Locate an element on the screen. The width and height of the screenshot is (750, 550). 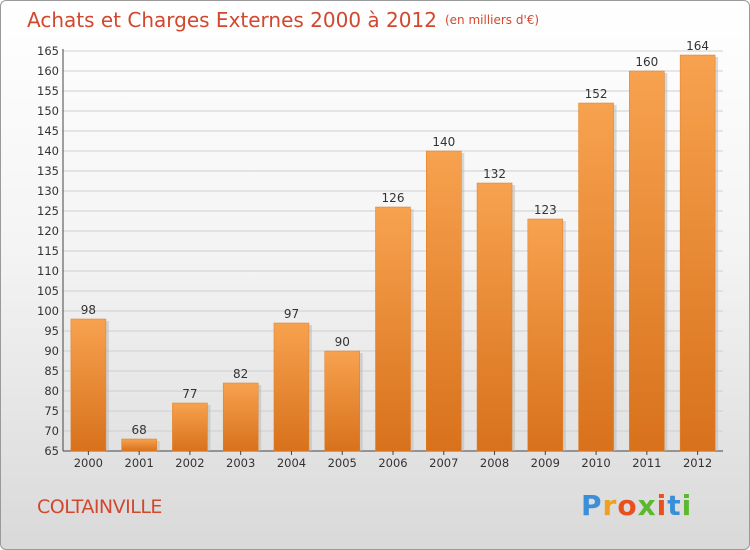
y-tick-label: 65 is located at coordinates (51, 451).